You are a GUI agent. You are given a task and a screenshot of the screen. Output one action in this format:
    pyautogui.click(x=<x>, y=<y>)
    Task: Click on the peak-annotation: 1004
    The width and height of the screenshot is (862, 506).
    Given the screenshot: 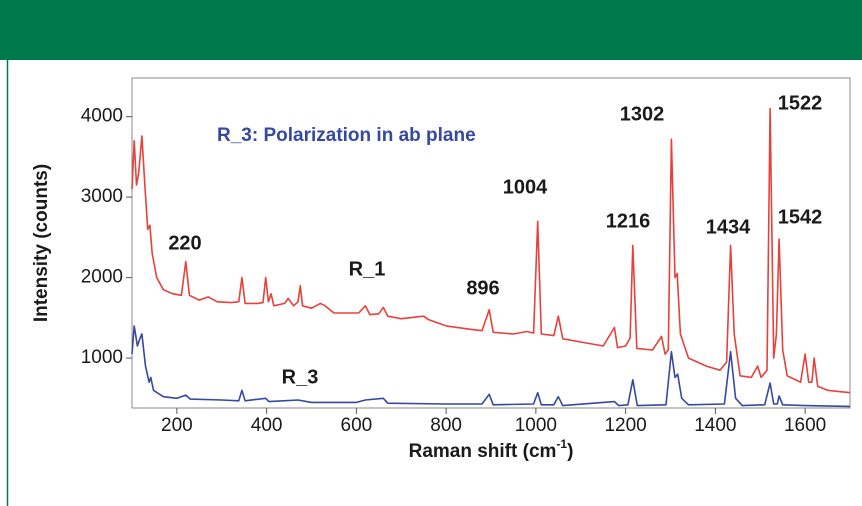 What is the action you would take?
    pyautogui.click(x=525, y=187)
    